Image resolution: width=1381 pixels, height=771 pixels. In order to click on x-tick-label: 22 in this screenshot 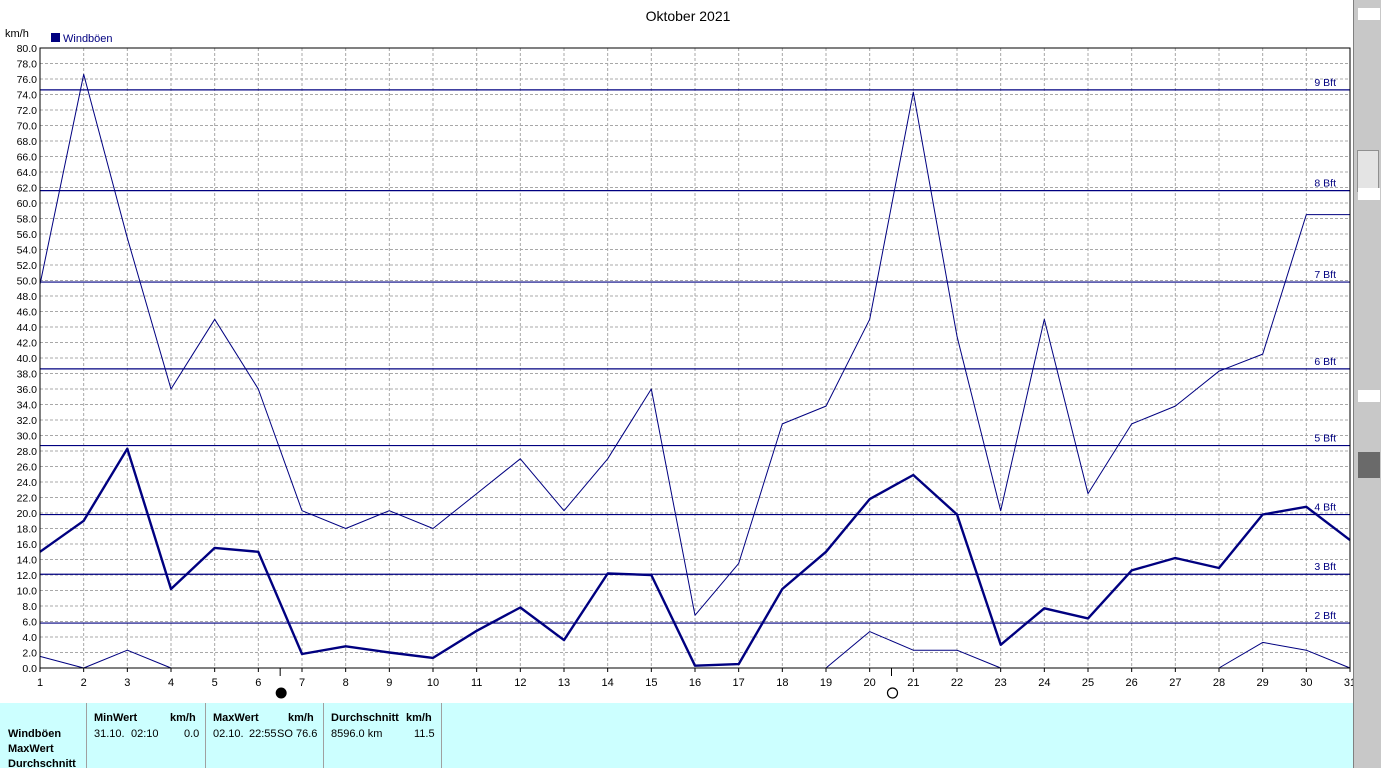, I will do `click(957, 683)`.